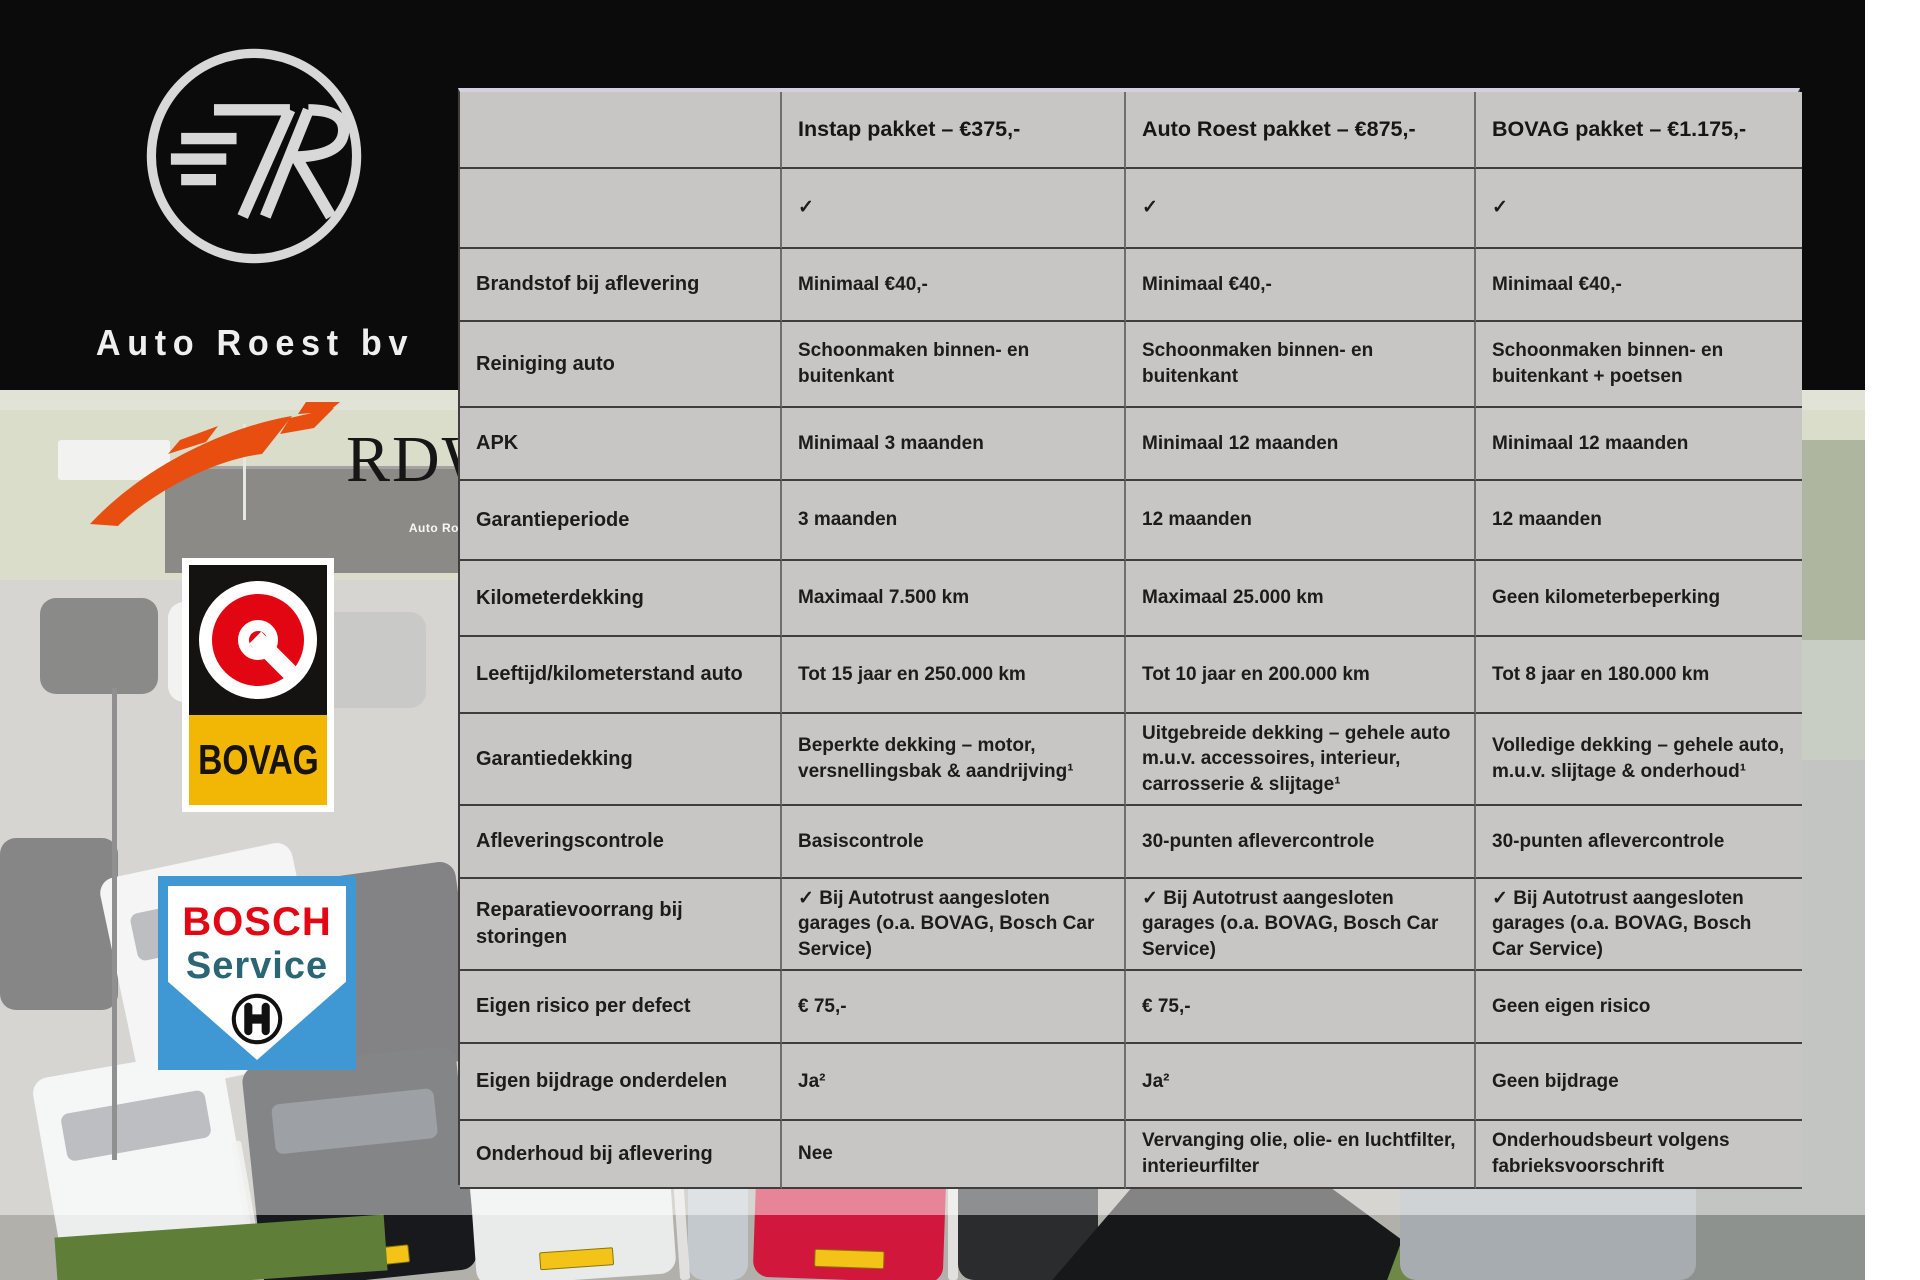 The height and width of the screenshot is (1280, 1920). What do you see at coordinates (954, 675) in the screenshot?
I see `value-cell: Tot 15 jaar en 250.000 km` at bounding box center [954, 675].